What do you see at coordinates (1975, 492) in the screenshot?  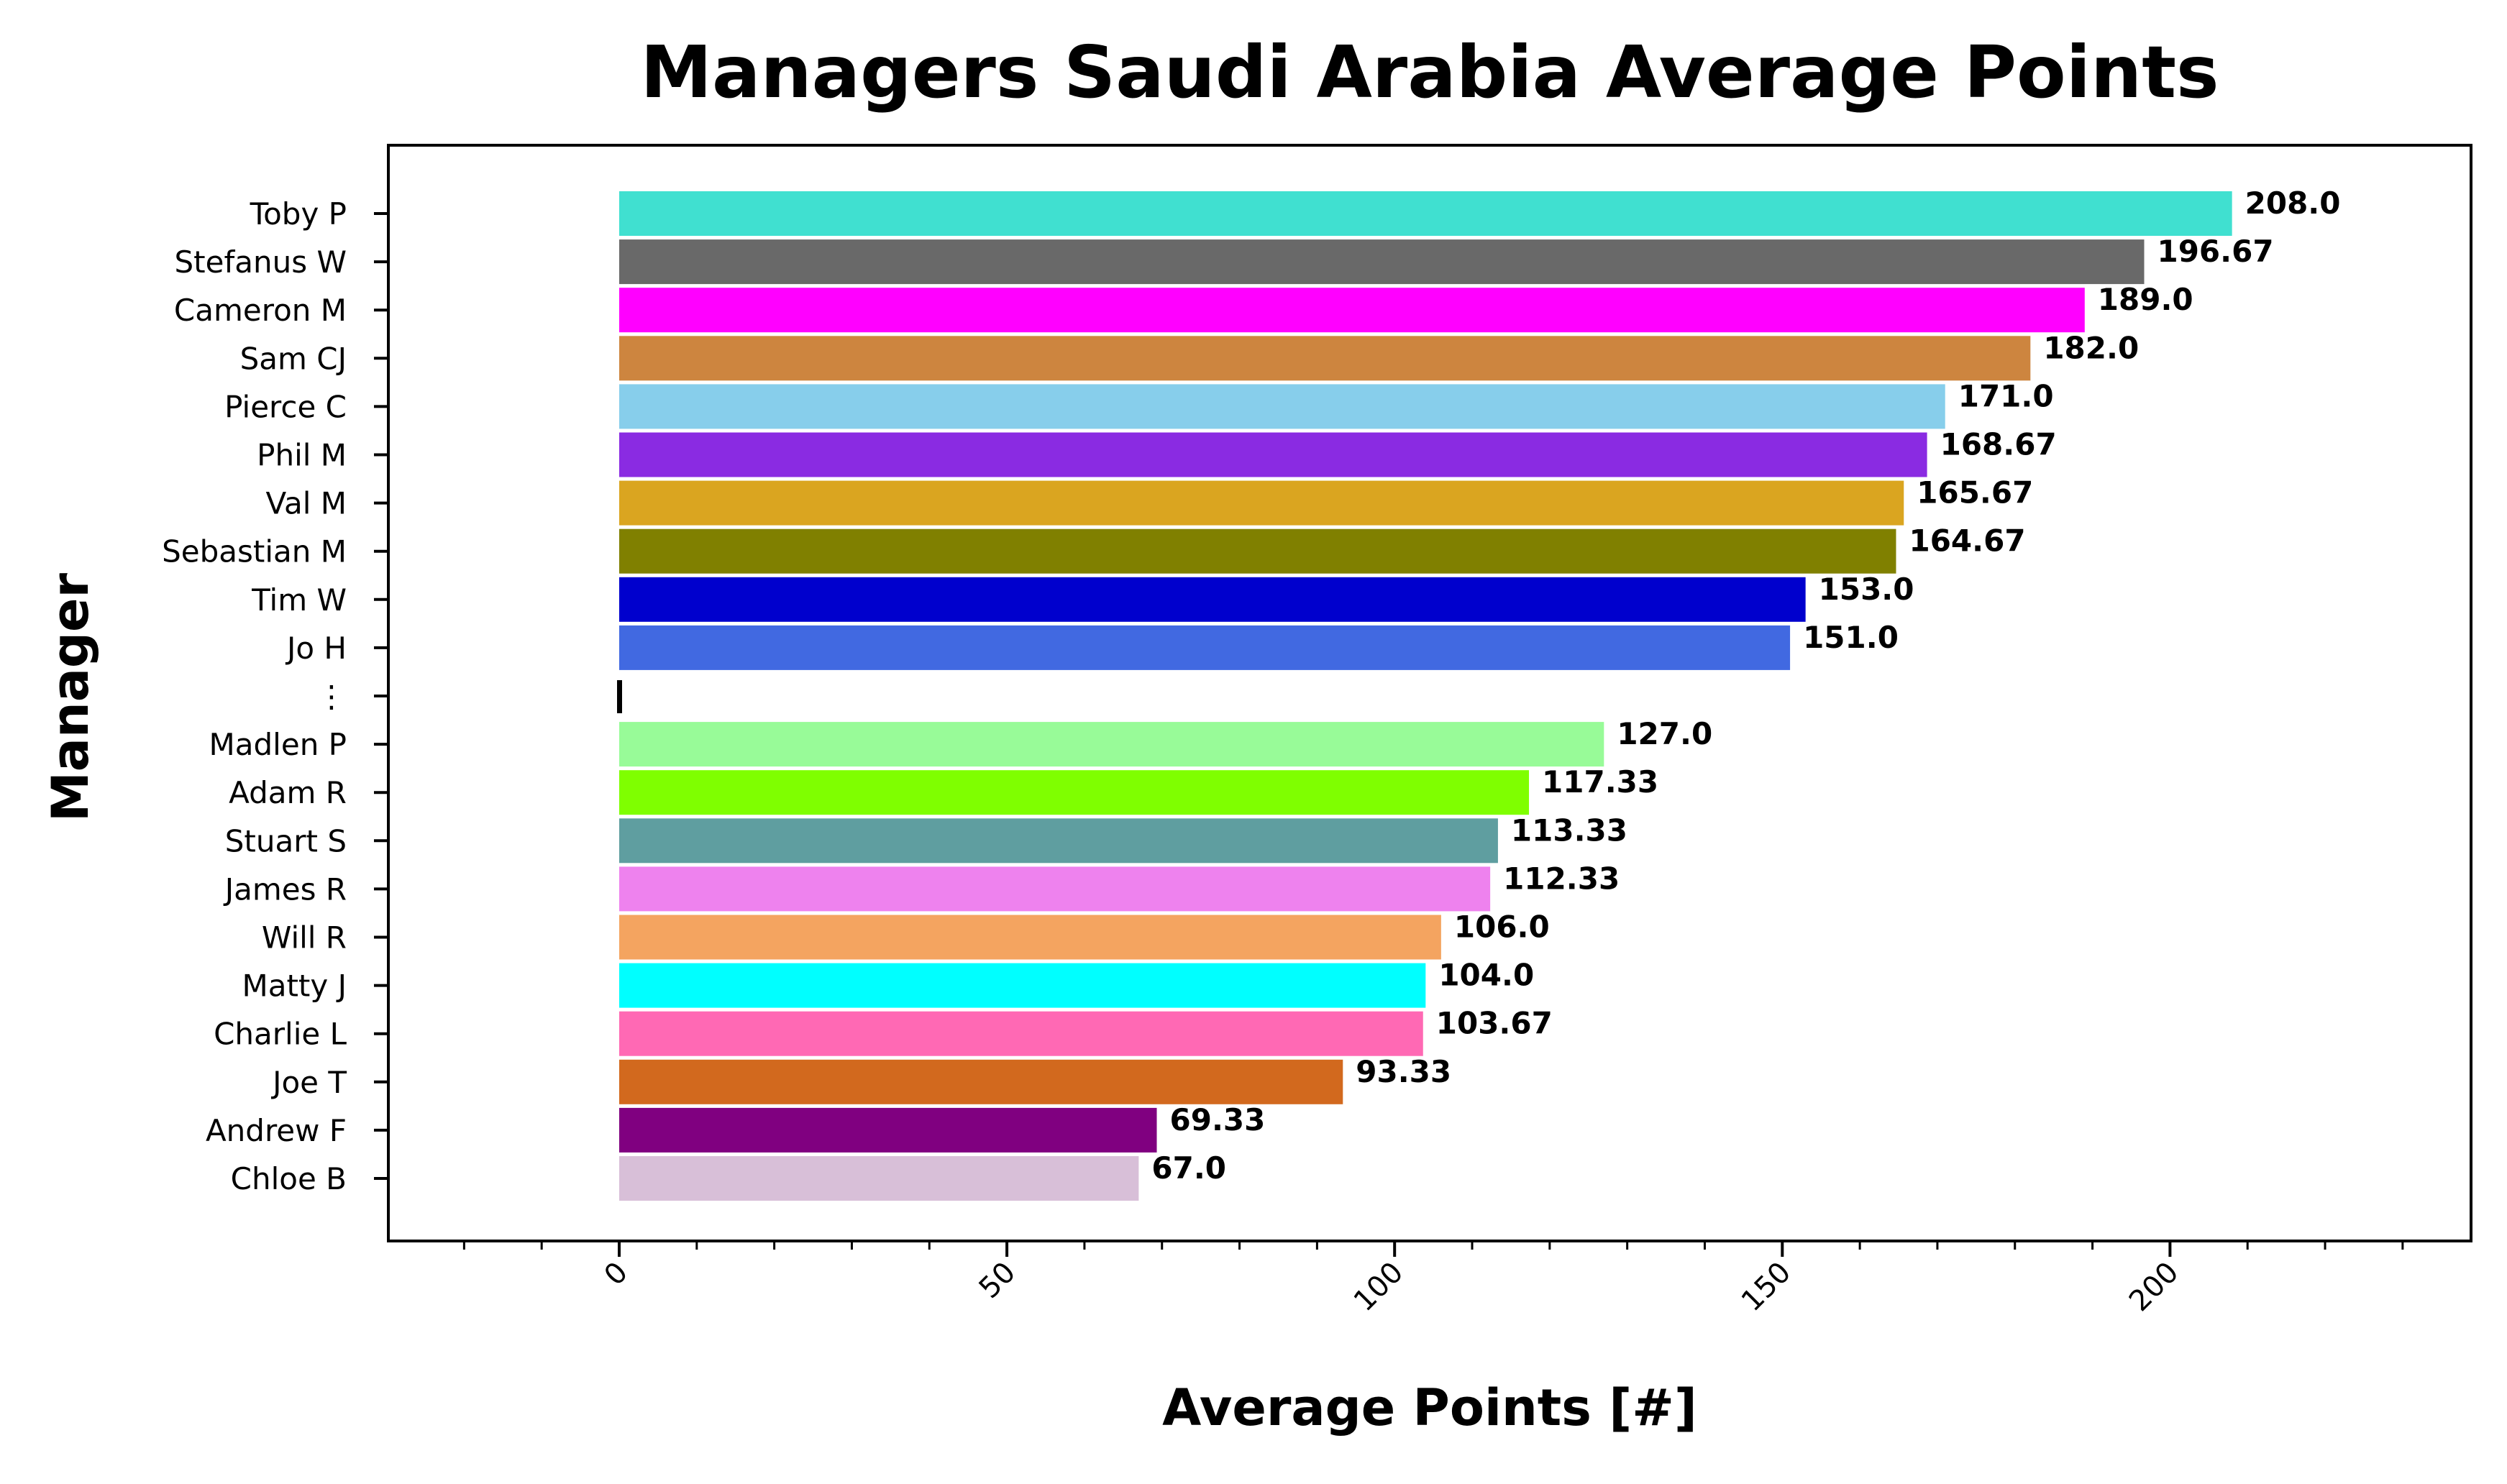 I see `bar-value-label: 165.67` at bounding box center [1975, 492].